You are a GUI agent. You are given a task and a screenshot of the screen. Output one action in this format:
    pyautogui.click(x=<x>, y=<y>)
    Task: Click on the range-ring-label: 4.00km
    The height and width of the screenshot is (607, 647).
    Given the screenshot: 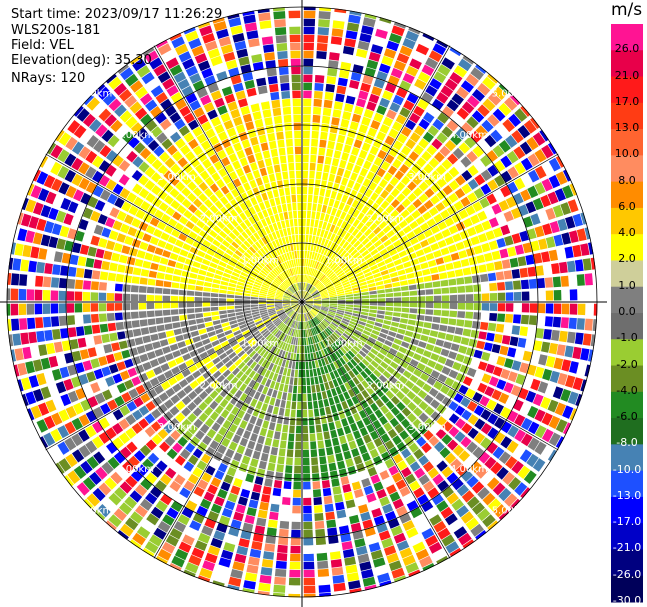 What is the action you would take?
    pyautogui.click(x=135, y=135)
    